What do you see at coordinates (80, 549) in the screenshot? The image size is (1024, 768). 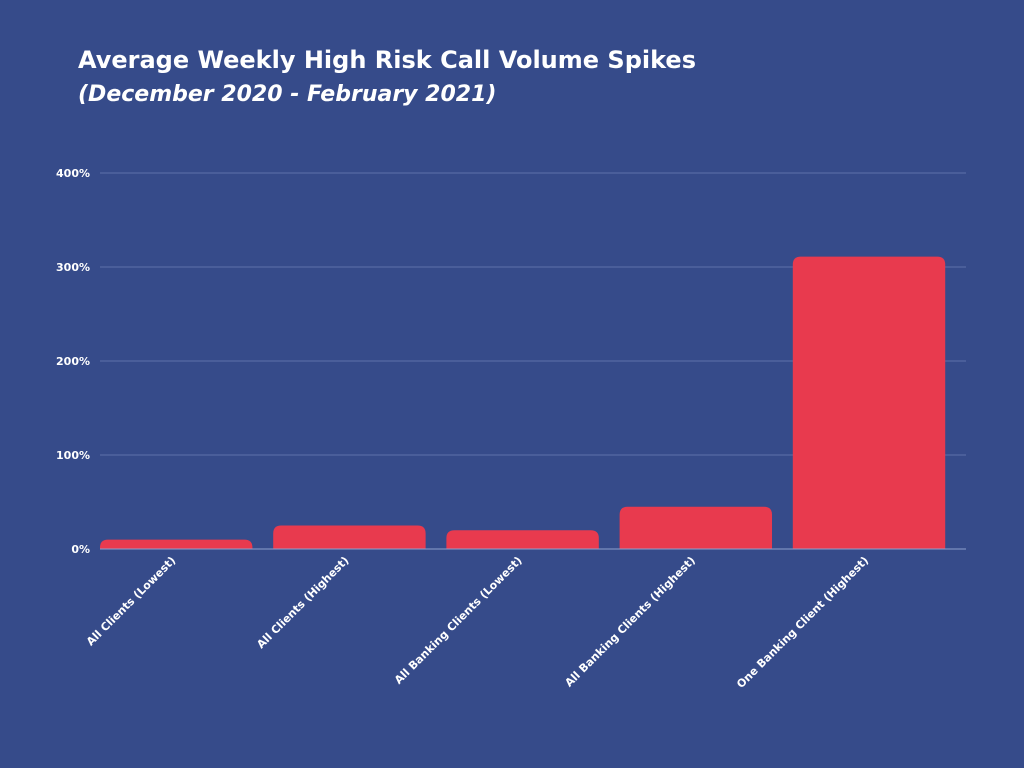 I see `y-tick-label: 0%` at bounding box center [80, 549].